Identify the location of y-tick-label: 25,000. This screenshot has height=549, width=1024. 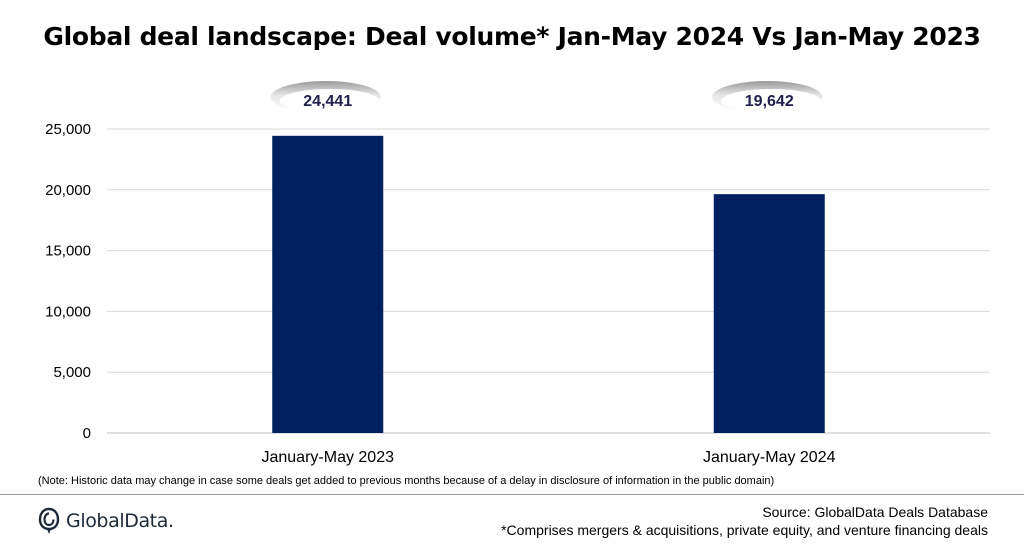
(68, 129).